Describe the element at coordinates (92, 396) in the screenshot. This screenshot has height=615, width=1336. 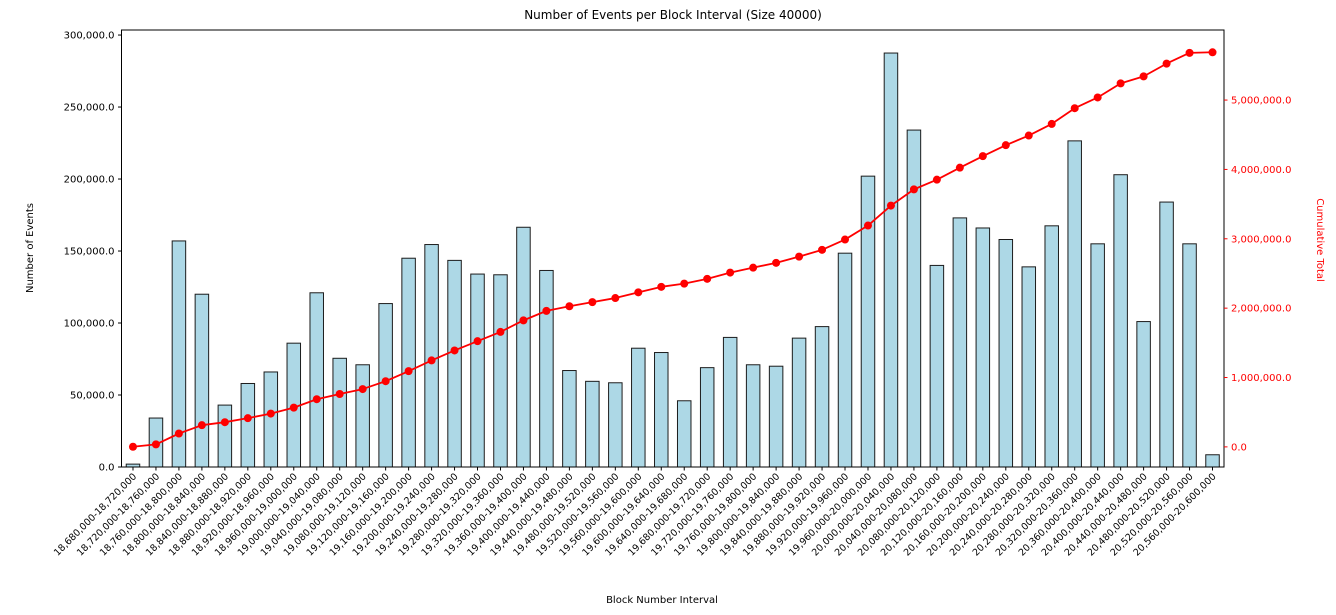
I see `y-tick-label-left: 50,000.0` at that location.